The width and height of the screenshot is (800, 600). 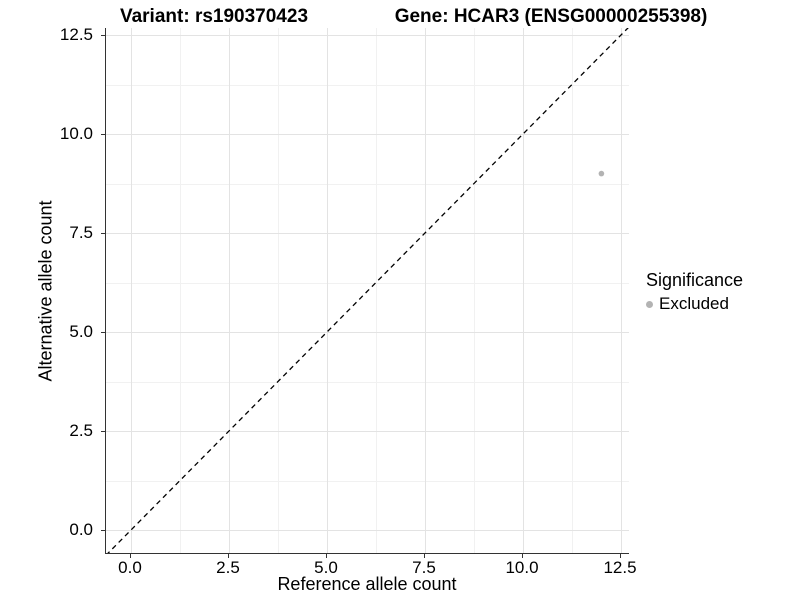 I want to click on excluded-point-icon, so click(x=649, y=304).